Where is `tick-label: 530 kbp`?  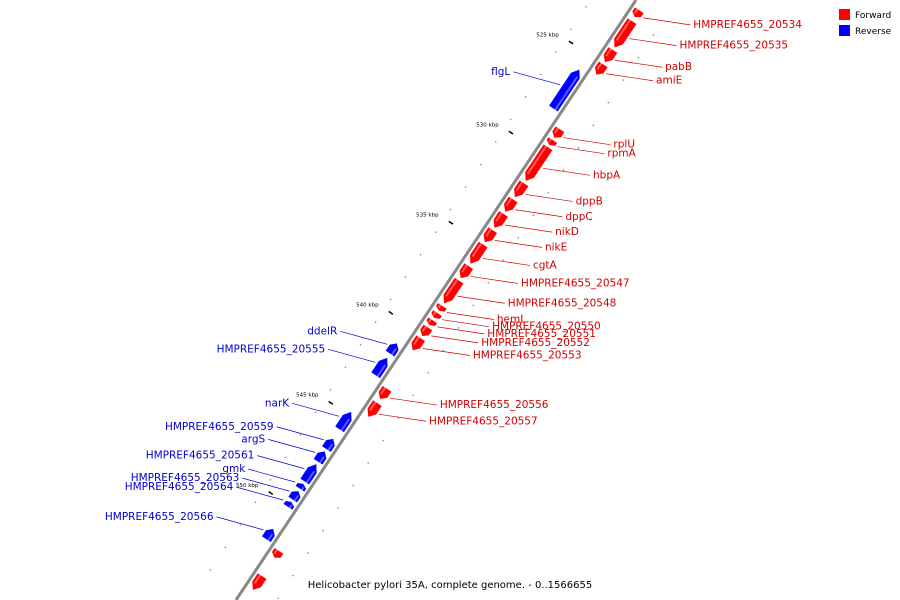
tick-label: 530 kbp is located at coordinates (487, 126).